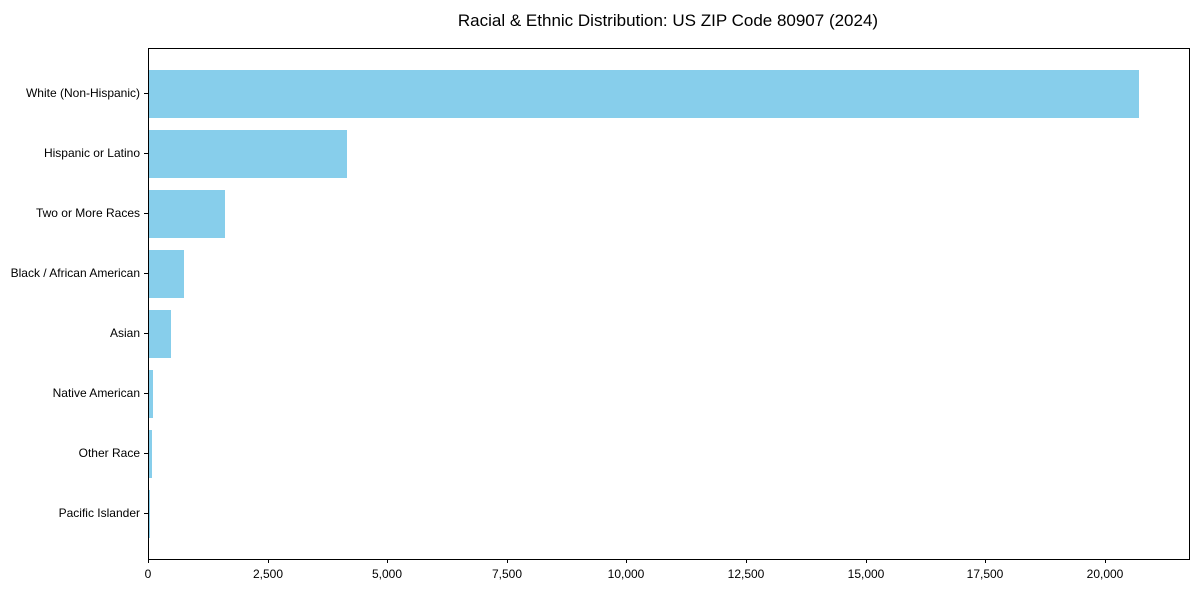  I want to click on y-tick-label: Native American, so click(96, 393).